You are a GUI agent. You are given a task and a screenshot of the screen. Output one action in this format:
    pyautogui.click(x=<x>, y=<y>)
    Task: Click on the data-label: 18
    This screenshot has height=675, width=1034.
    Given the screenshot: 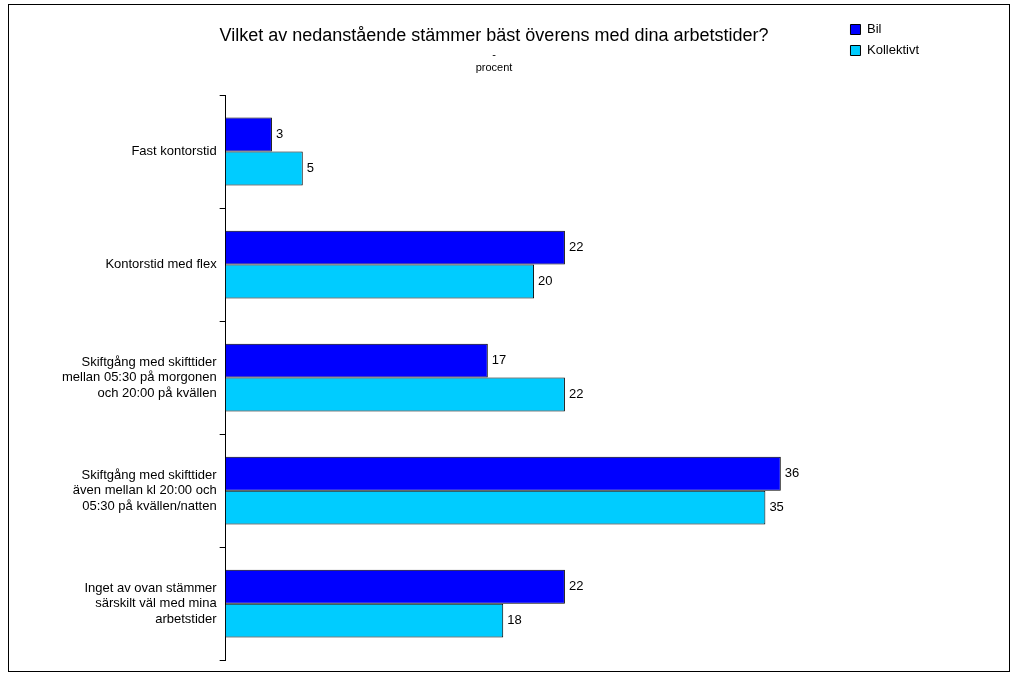 What is the action you would take?
    pyautogui.click(x=514, y=620)
    